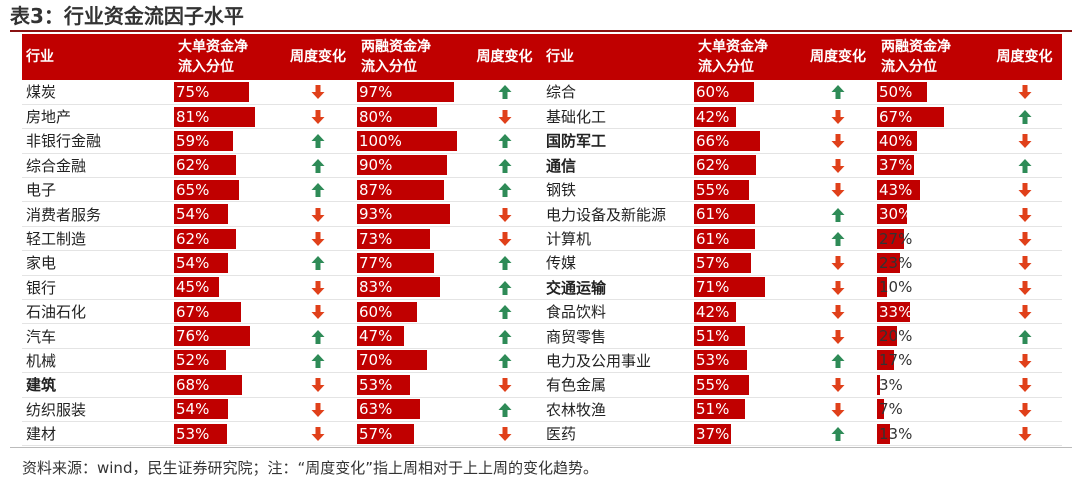 The width and height of the screenshot is (1080, 490). What do you see at coordinates (932, 312) in the screenshot?
I see `percentile-bar-wrap: 33%` at bounding box center [932, 312].